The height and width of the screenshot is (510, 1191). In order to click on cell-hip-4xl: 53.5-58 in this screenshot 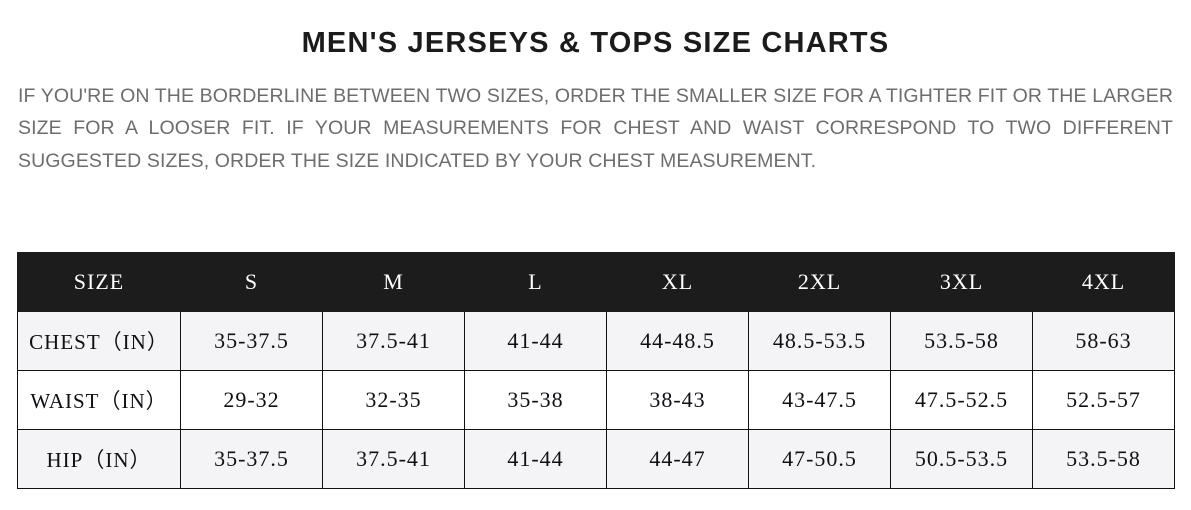, I will do `click(1103, 459)`.